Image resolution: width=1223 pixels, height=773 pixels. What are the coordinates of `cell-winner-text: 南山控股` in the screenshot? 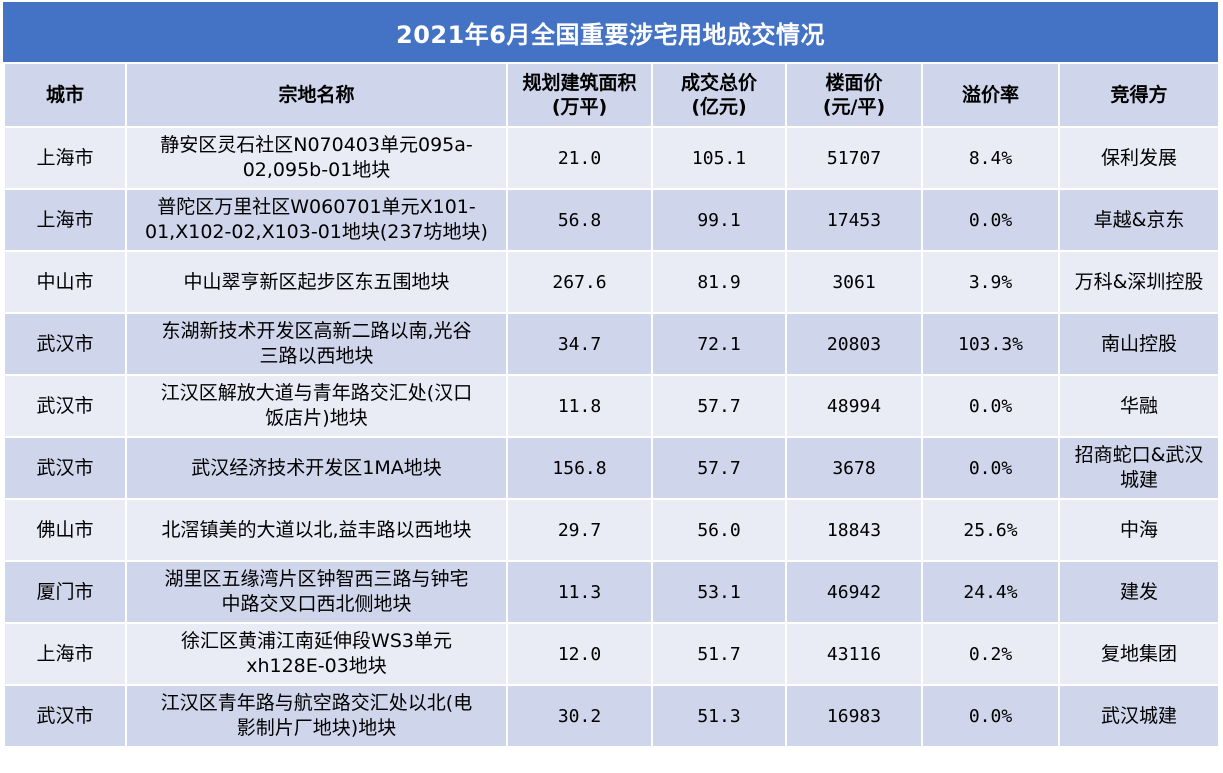 It's located at (1138, 343).